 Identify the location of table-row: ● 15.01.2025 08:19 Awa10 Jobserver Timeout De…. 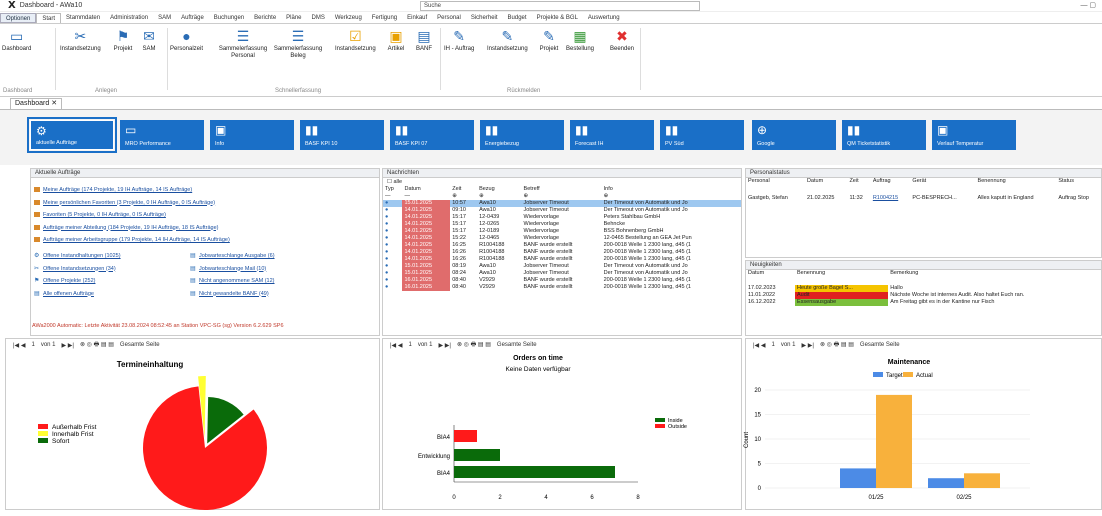
(562, 266).